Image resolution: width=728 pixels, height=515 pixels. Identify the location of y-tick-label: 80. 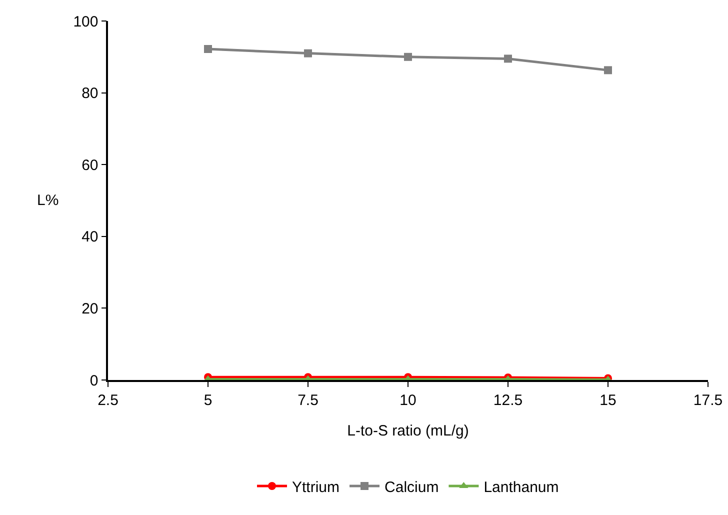
(90, 93).